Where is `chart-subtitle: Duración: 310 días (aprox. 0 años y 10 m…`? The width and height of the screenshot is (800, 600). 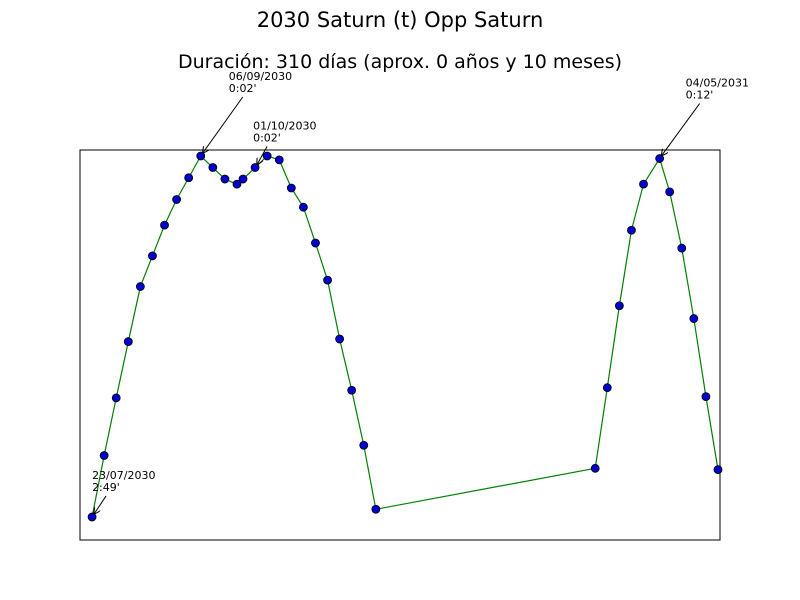
chart-subtitle: Duración: 310 días (aprox. 0 años y 10 m… is located at coordinates (400, 62).